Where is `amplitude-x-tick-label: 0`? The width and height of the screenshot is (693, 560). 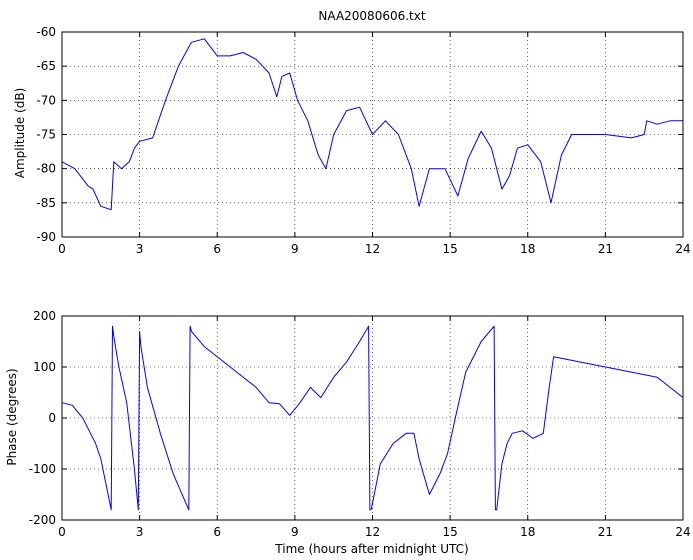
amplitude-x-tick-label: 0 is located at coordinates (62, 249).